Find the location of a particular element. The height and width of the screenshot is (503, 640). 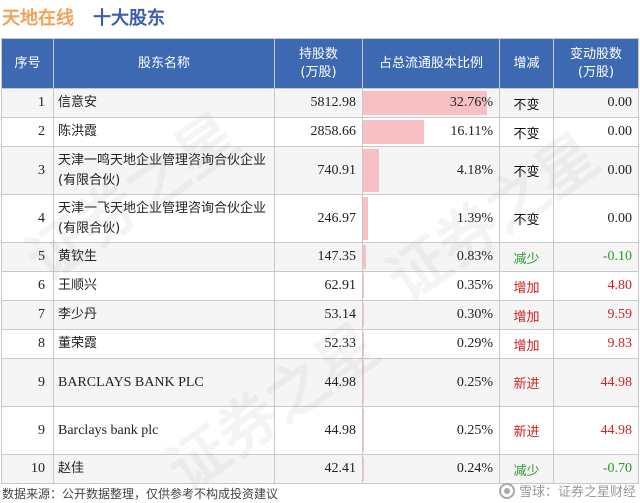

ratio-cell: 0.29% is located at coordinates (431, 344).